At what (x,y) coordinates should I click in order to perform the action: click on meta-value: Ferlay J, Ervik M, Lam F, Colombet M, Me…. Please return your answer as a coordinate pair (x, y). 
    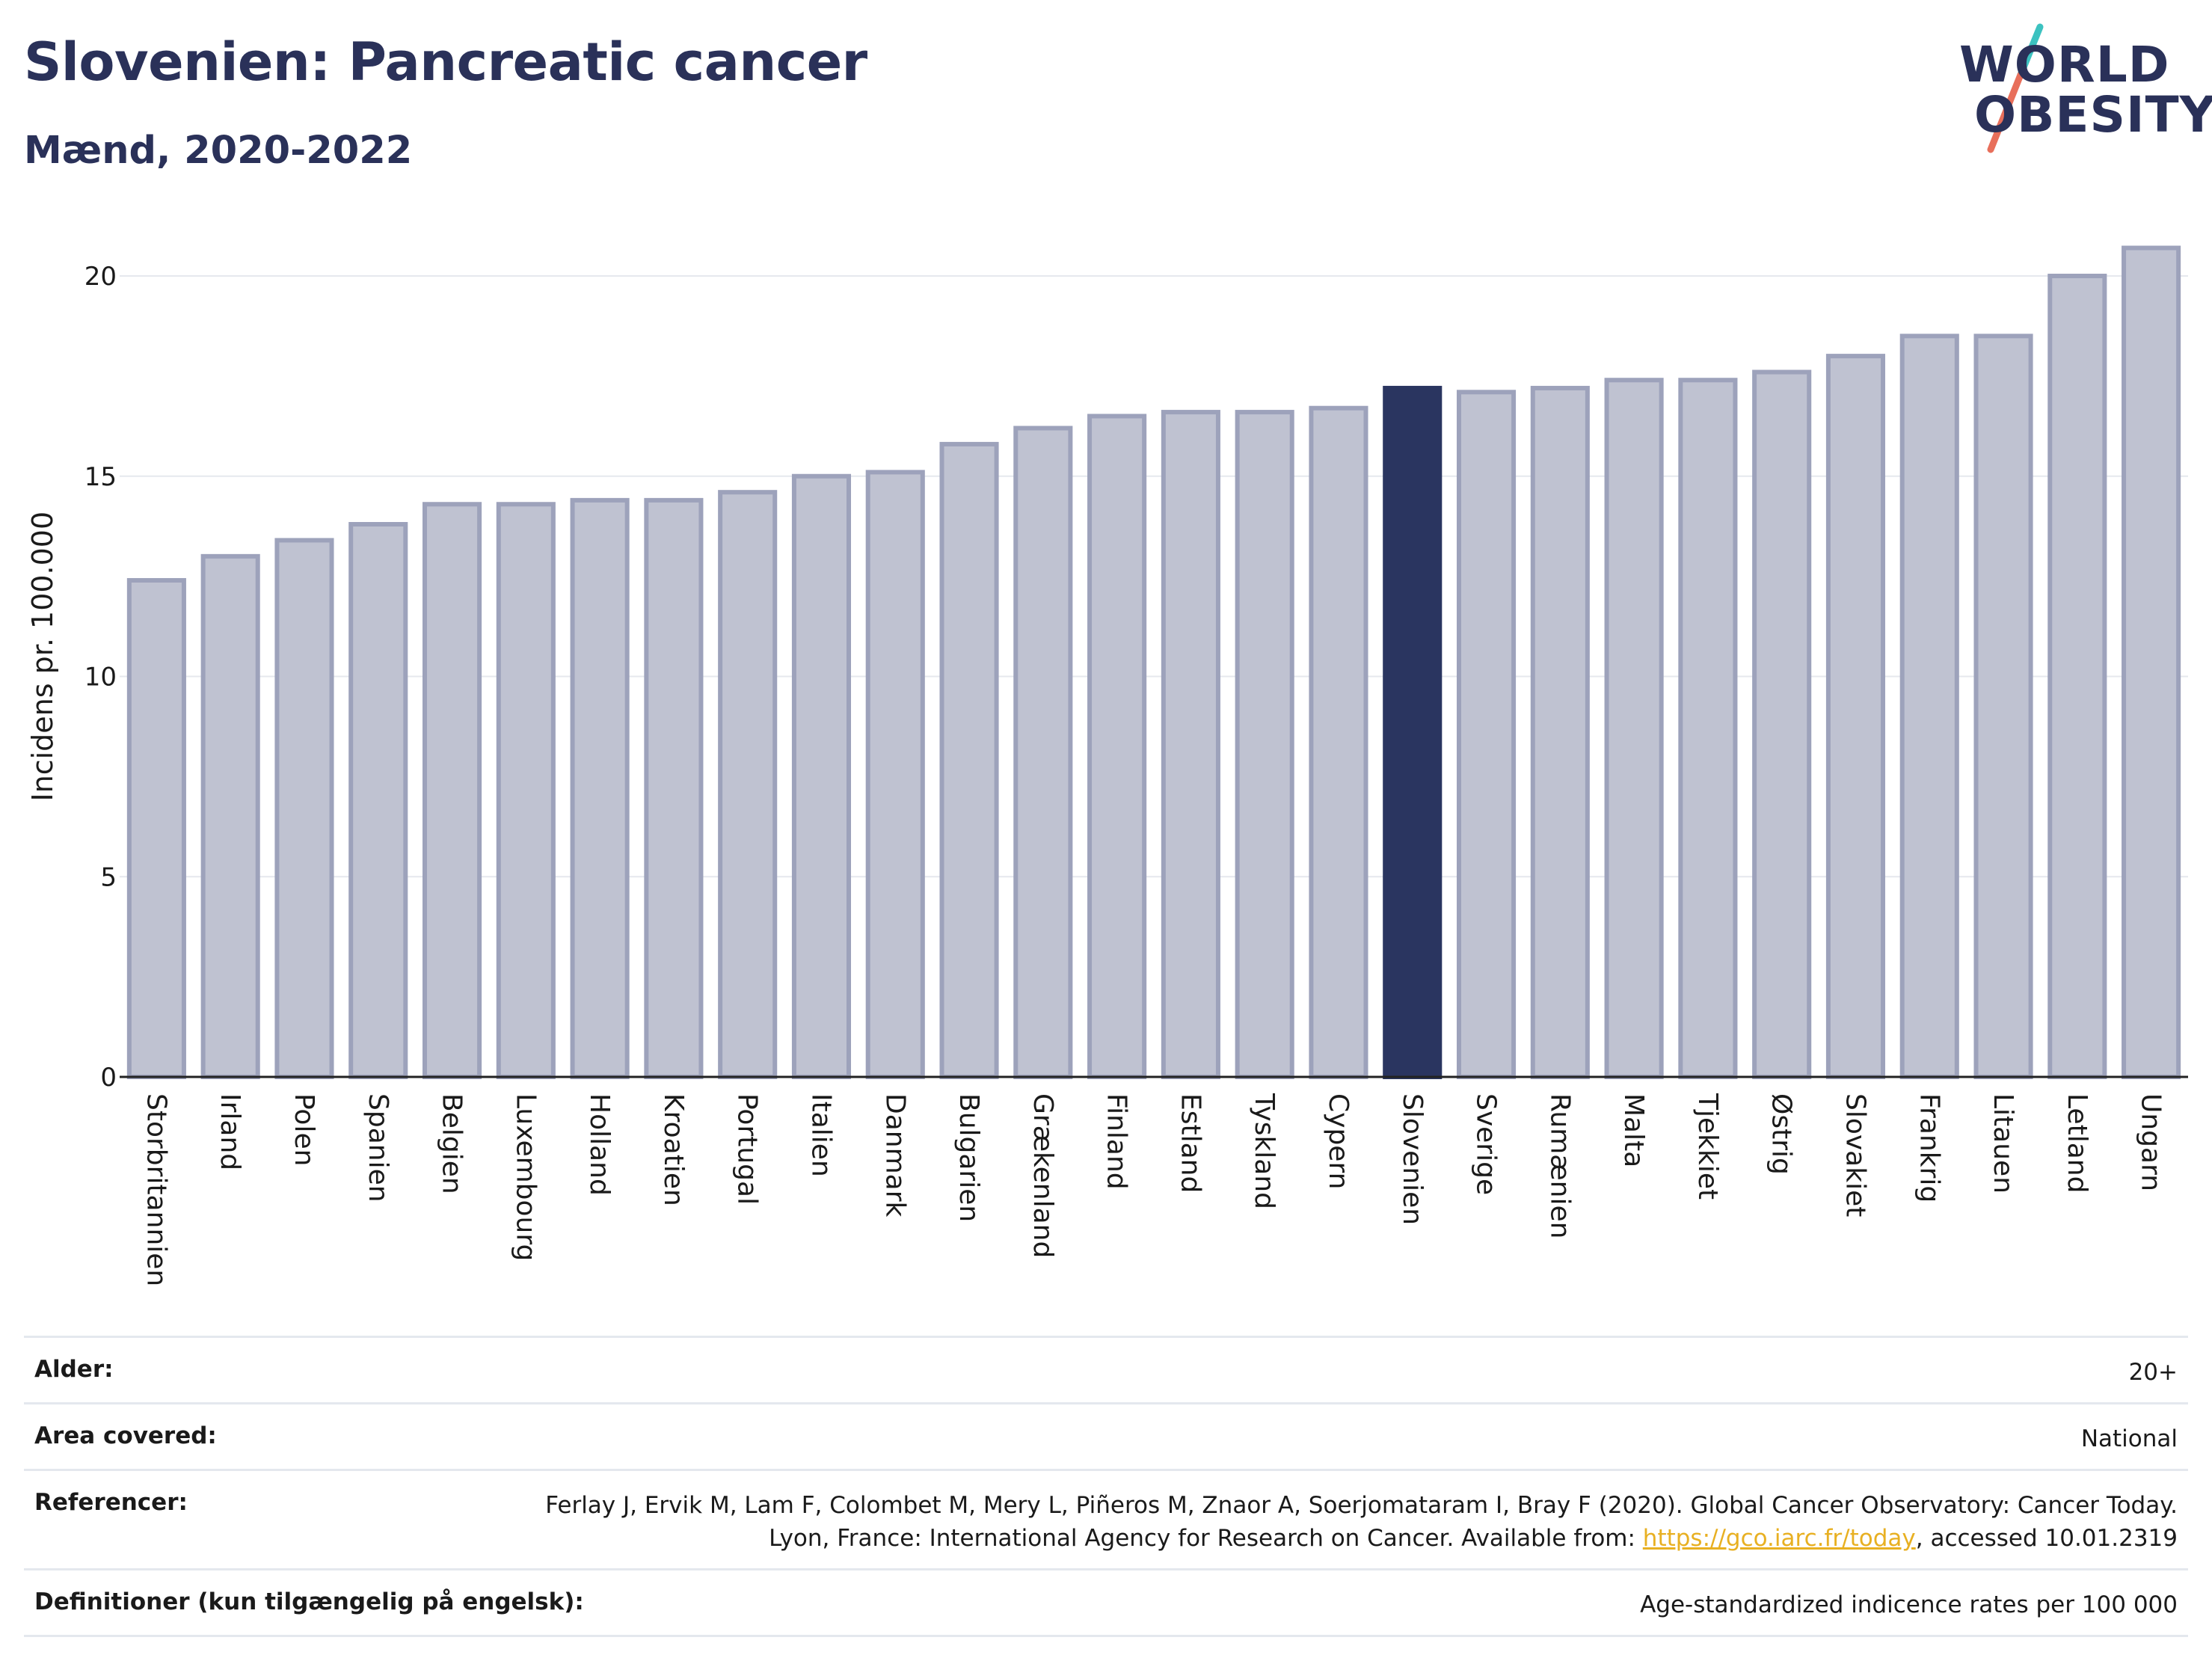
    Looking at the image, I should click on (1355, 1522).